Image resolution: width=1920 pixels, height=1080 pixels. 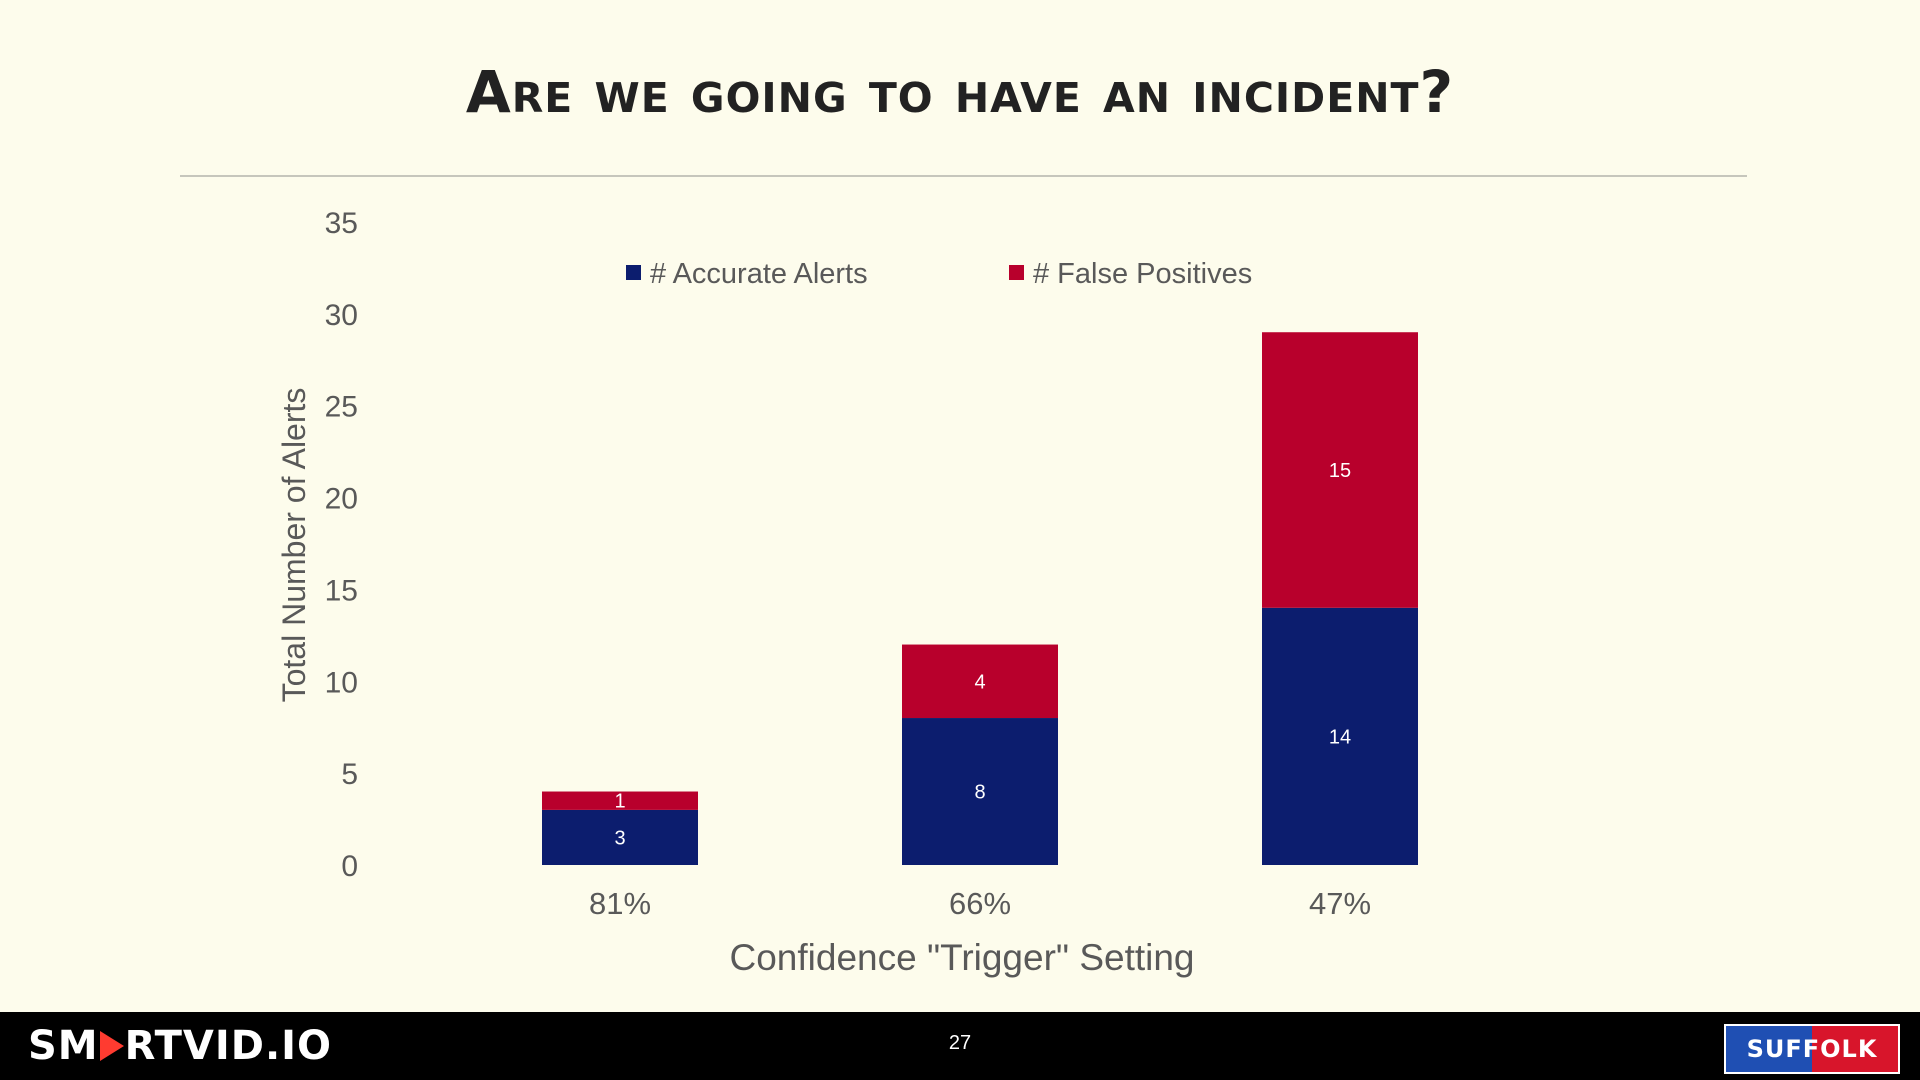 What do you see at coordinates (1340, 903) in the screenshot?
I see `x-tick-label: 47%` at bounding box center [1340, 903].